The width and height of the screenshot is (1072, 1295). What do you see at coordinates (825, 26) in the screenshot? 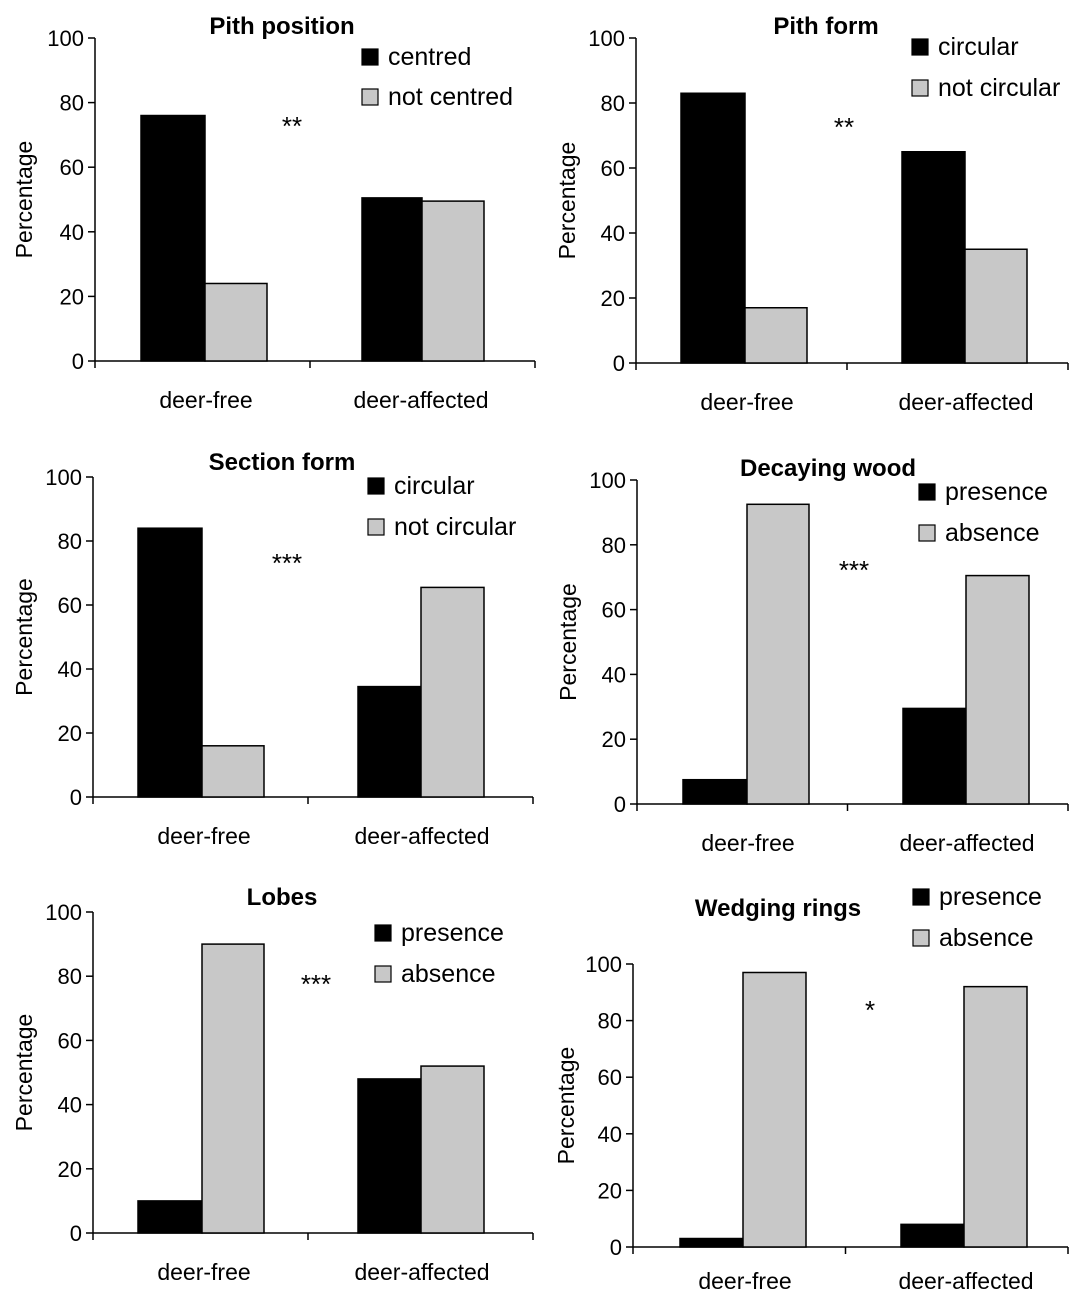
I see `chart-title: Pith form` at bounding box center [825, 26].